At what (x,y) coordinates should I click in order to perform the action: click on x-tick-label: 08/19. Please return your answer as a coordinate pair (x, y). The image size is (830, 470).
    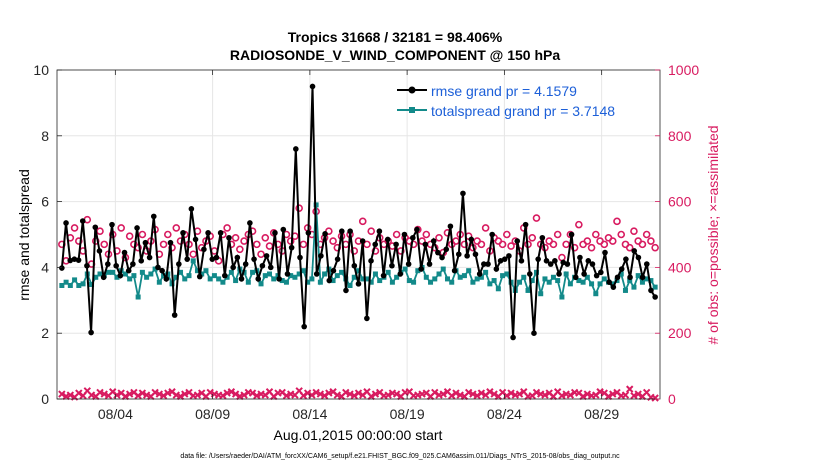
    Looking at the image, I should click on (407, 414).